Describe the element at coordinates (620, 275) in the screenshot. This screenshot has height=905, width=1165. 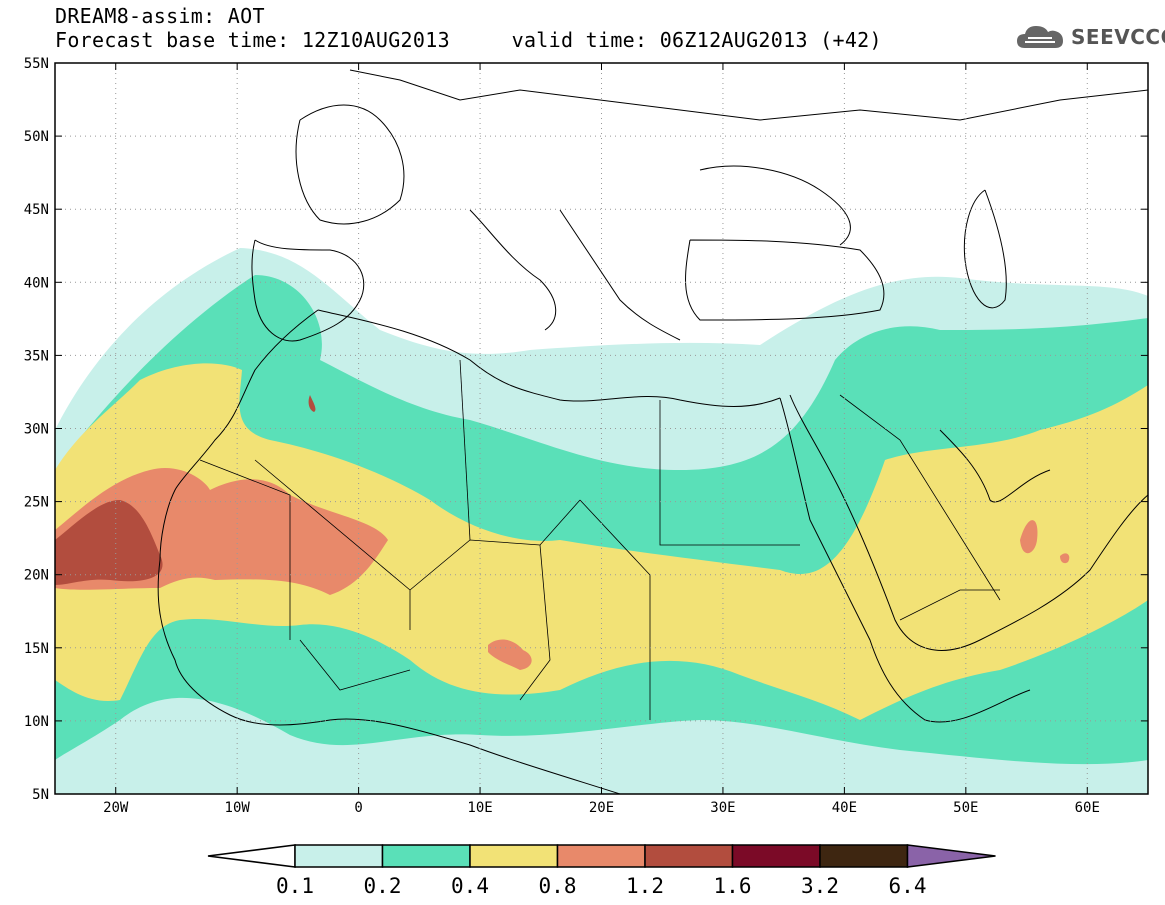
I see `balkans-greece` at that location.